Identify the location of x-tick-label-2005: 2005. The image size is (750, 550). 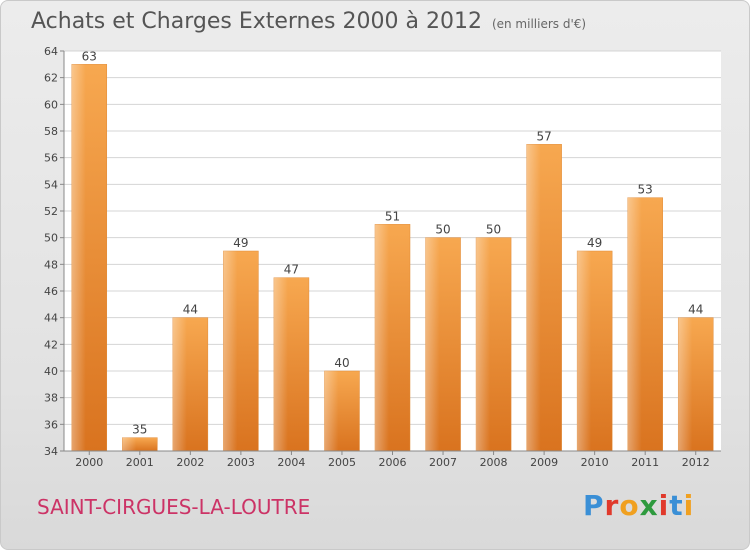
(342, 462).